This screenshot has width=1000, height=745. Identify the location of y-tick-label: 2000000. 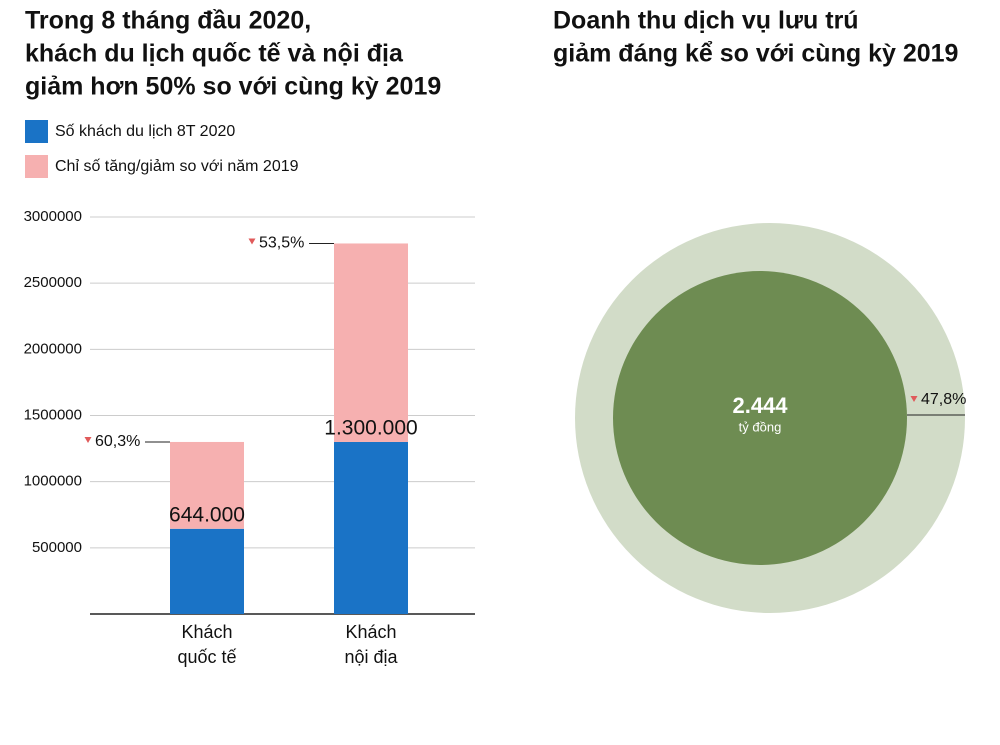
(53, 348).